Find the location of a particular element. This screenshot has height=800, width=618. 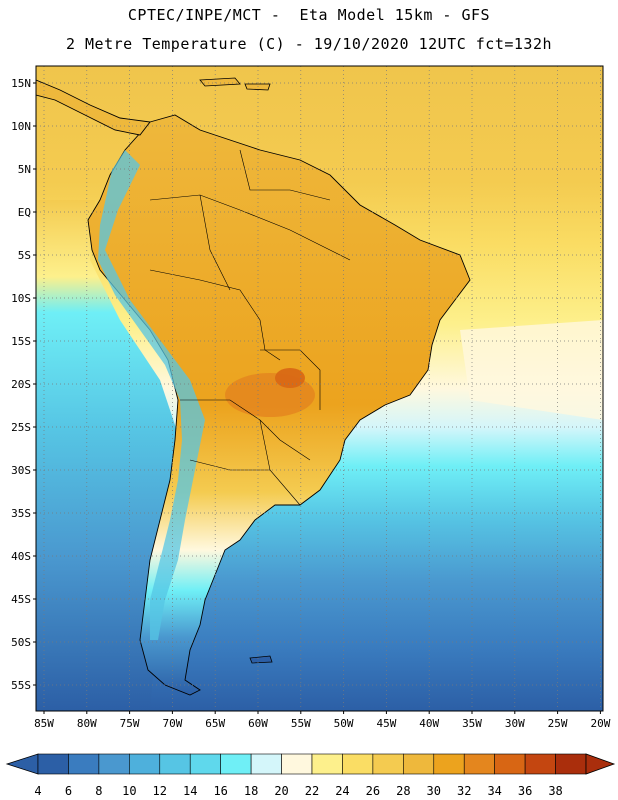

latitude-label: 30S is located at coordinates (21, 470).